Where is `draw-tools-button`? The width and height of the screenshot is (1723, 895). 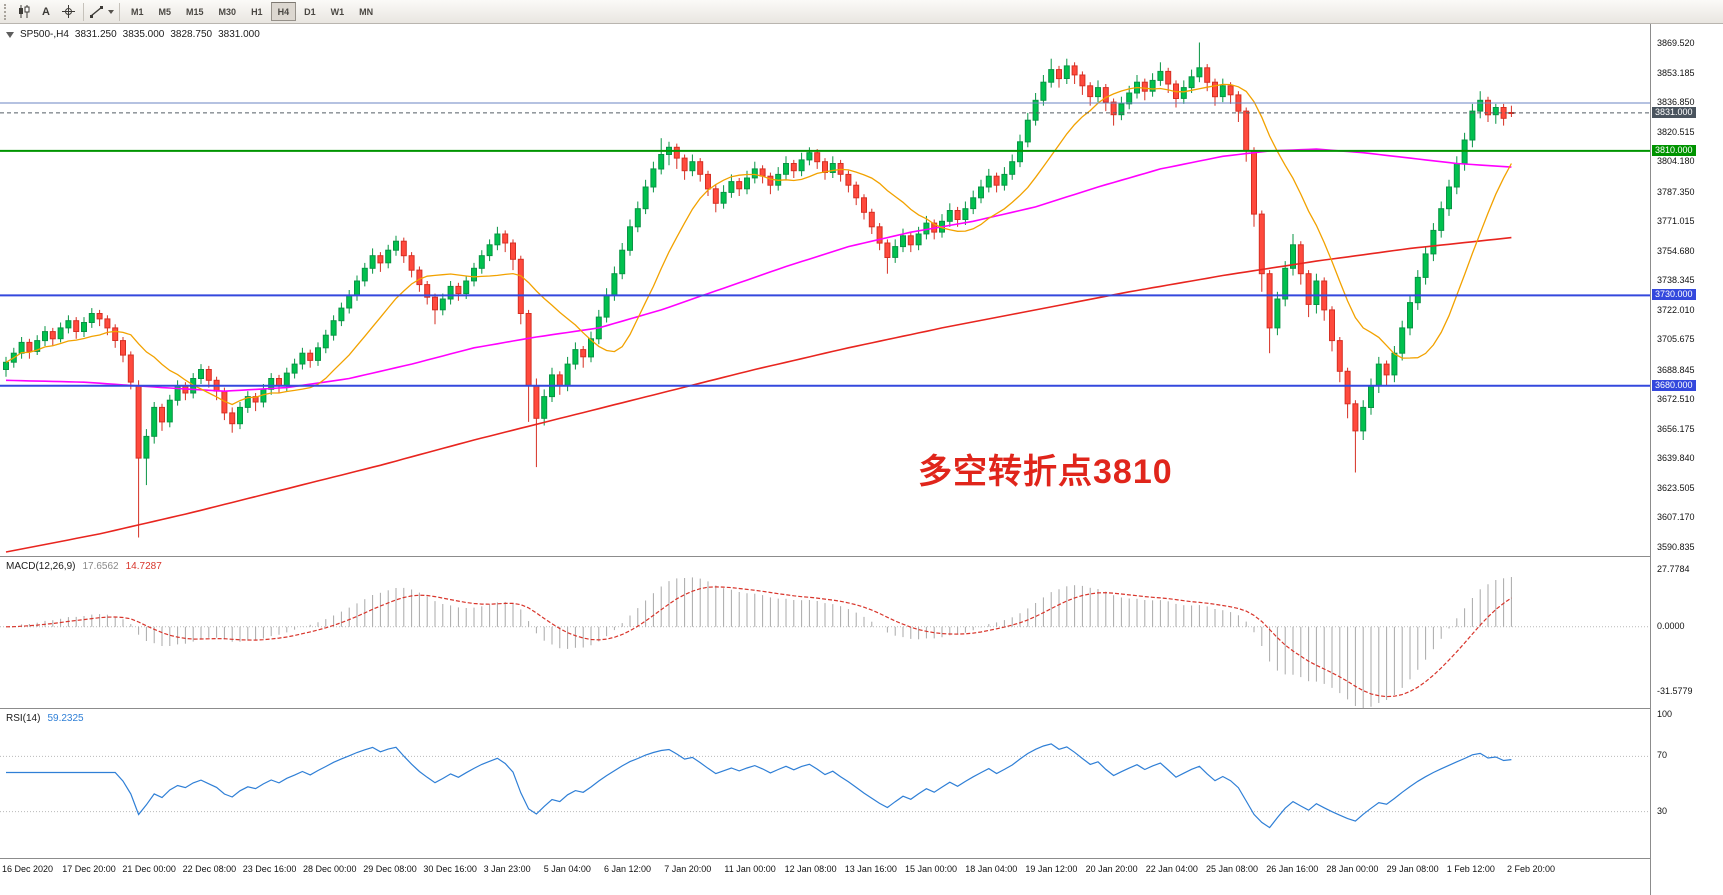
draw-tools-button is located at coordinates (101, 12).